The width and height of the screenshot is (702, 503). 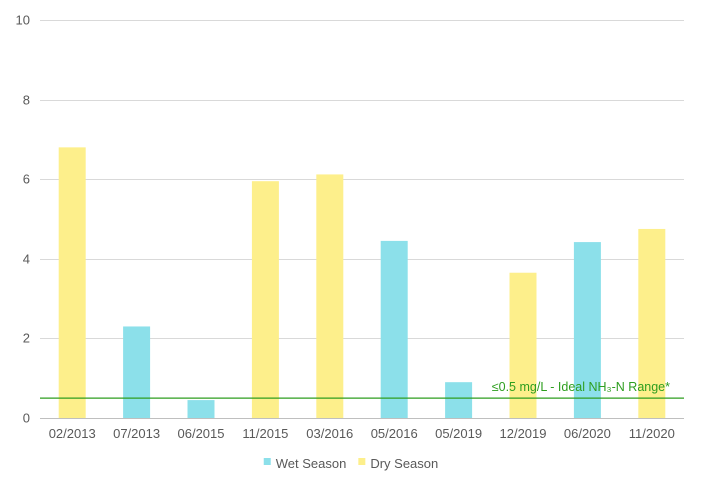 What do you see at coordinates (26, 259) in the screenshot?
I see `y-tick-label: 4` at bounding box center [26, 259].